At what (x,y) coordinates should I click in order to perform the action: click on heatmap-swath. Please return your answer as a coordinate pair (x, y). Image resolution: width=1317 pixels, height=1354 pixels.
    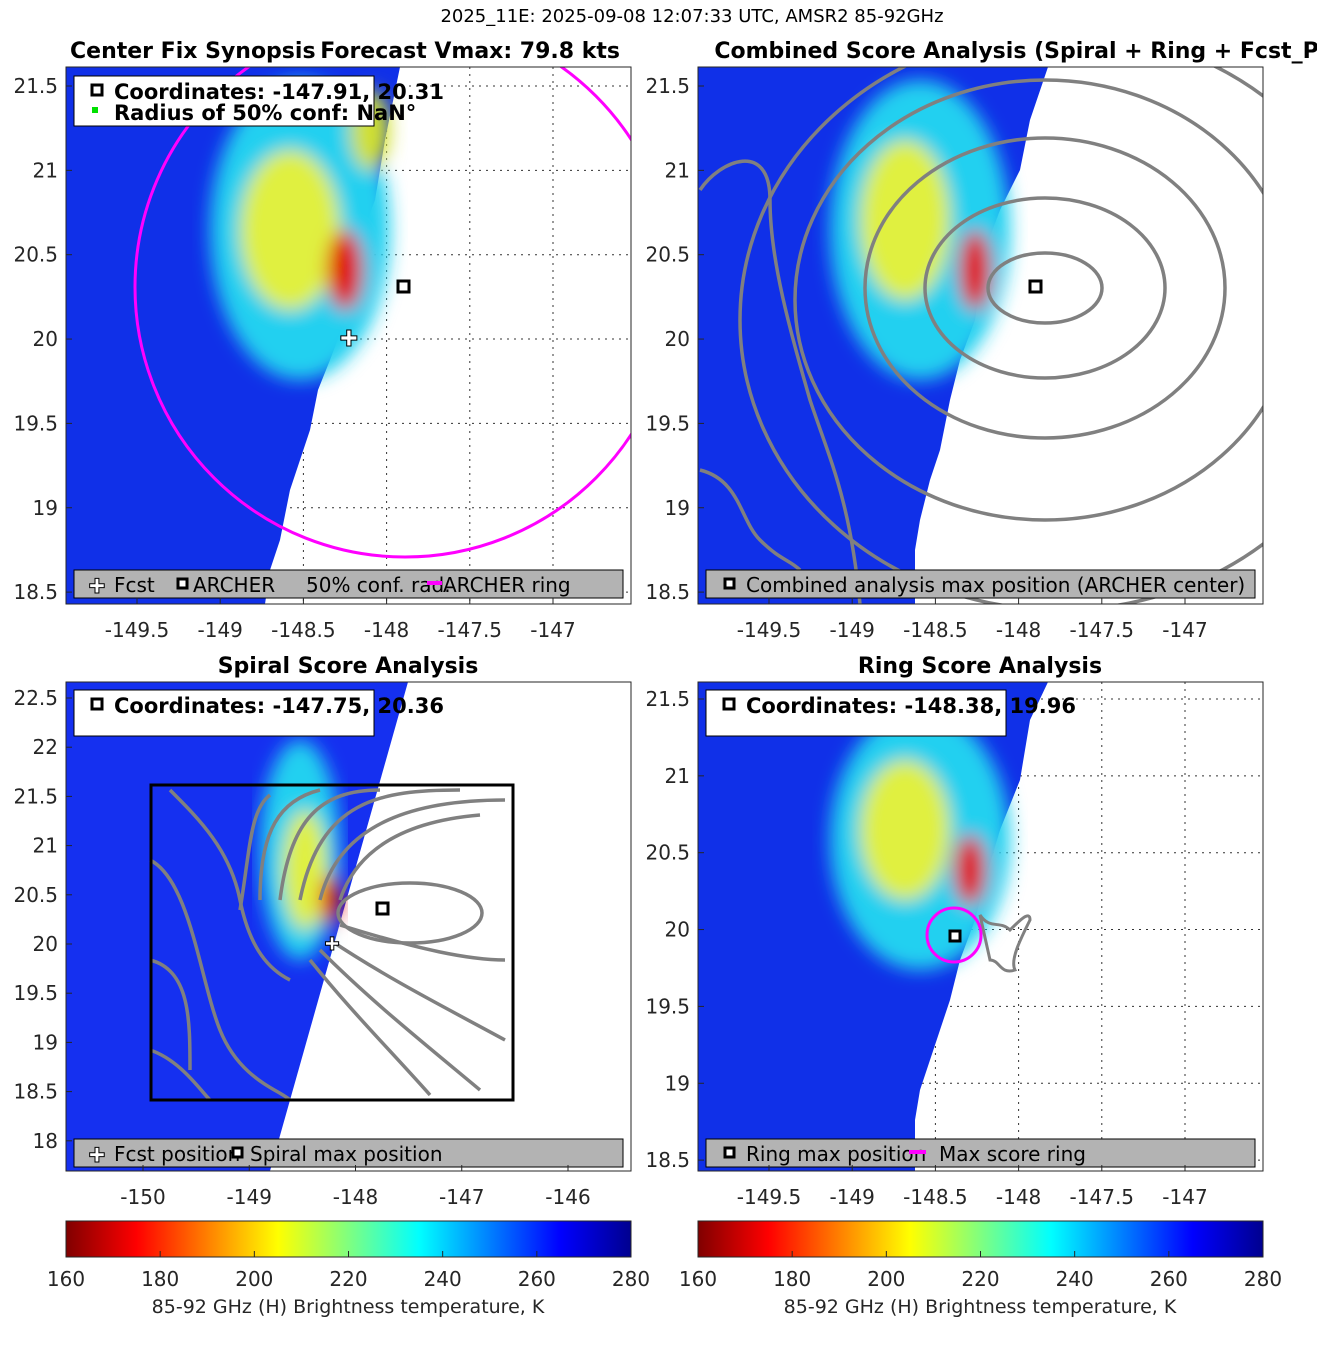
    Looking at the image, I should click on (237, 926).